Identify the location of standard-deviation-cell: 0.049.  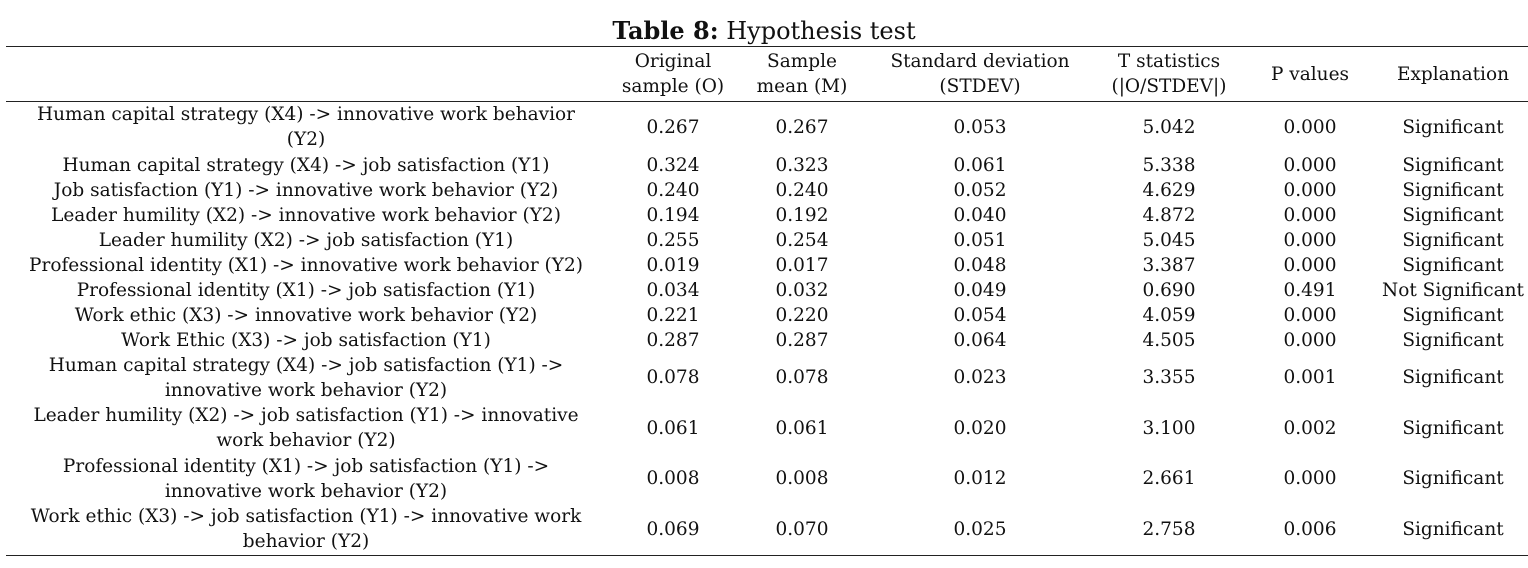
(980, 290).